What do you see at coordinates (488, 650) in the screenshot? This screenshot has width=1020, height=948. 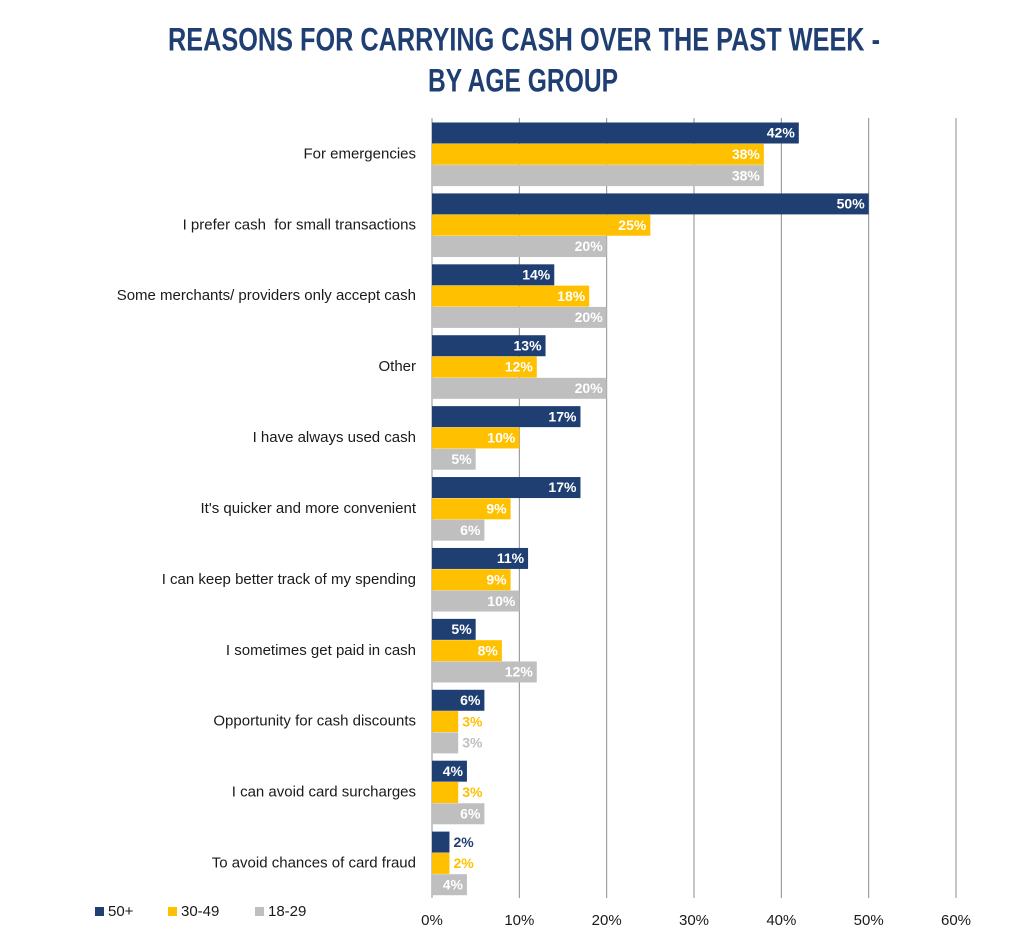 I see `data-label: 8%` at bounding box center [488, 650].